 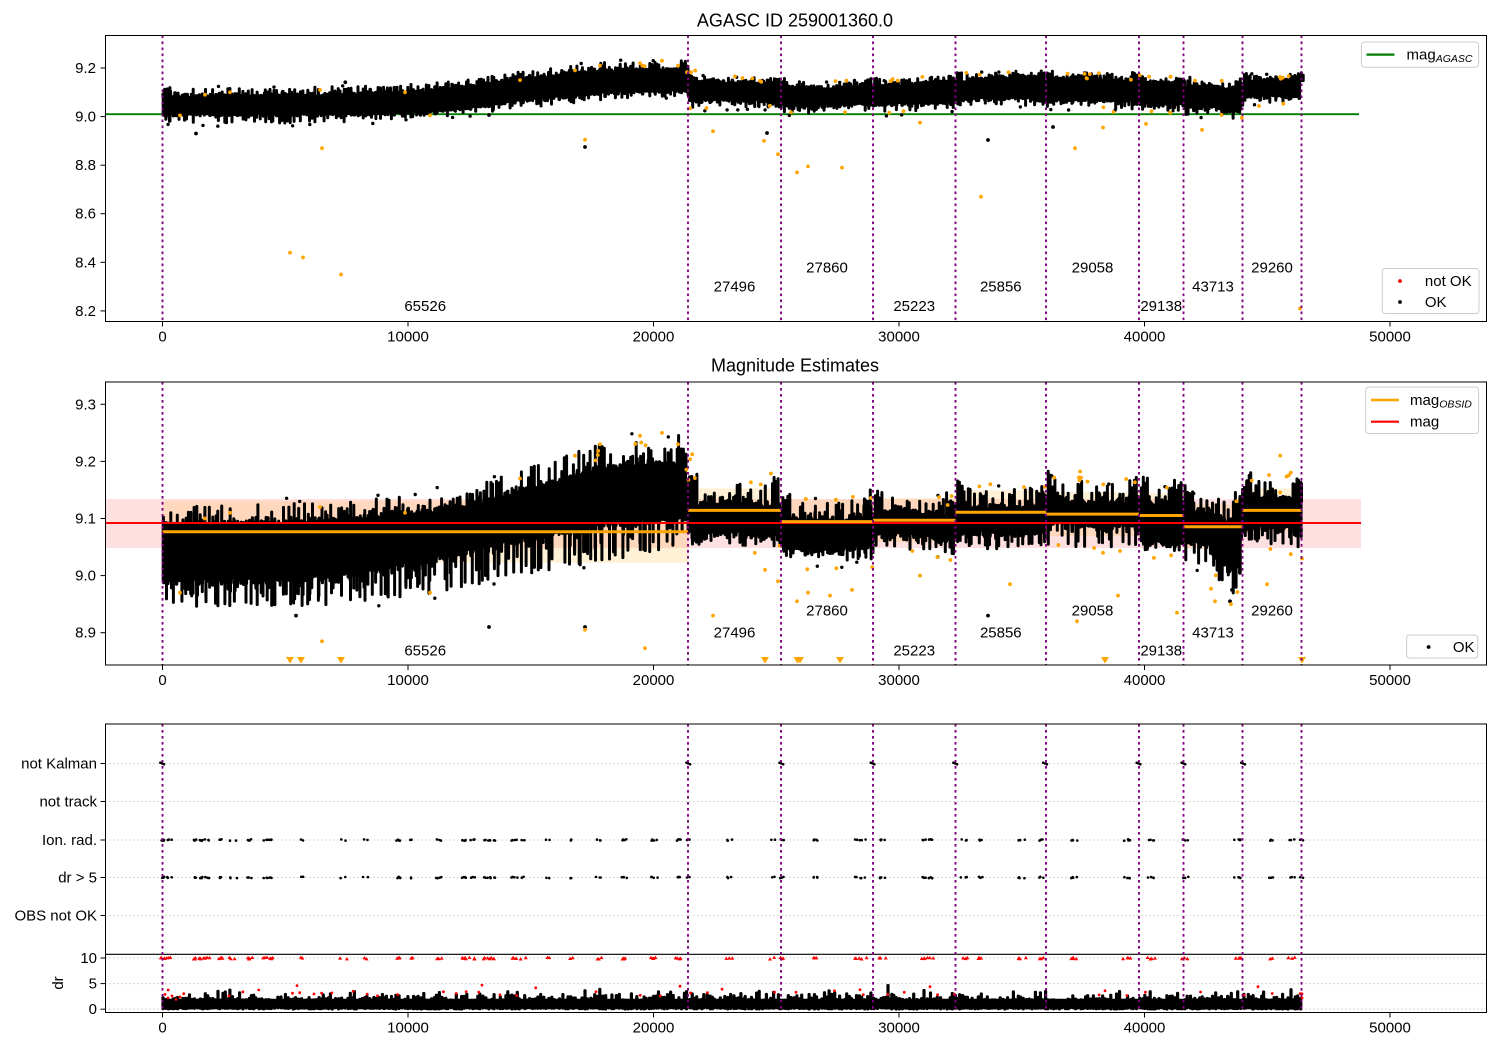 What do you see at coordinates (795, 21) in the screenshot?
I see `svg-text: AGASC ID 259001360.0` at bounding box center [795, 21].